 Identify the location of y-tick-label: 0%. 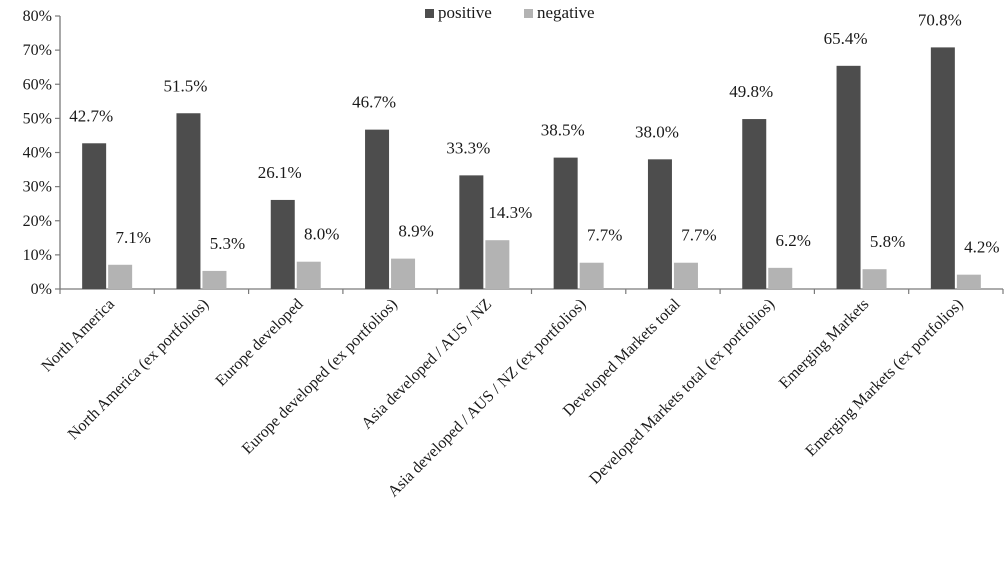
(41, 289).